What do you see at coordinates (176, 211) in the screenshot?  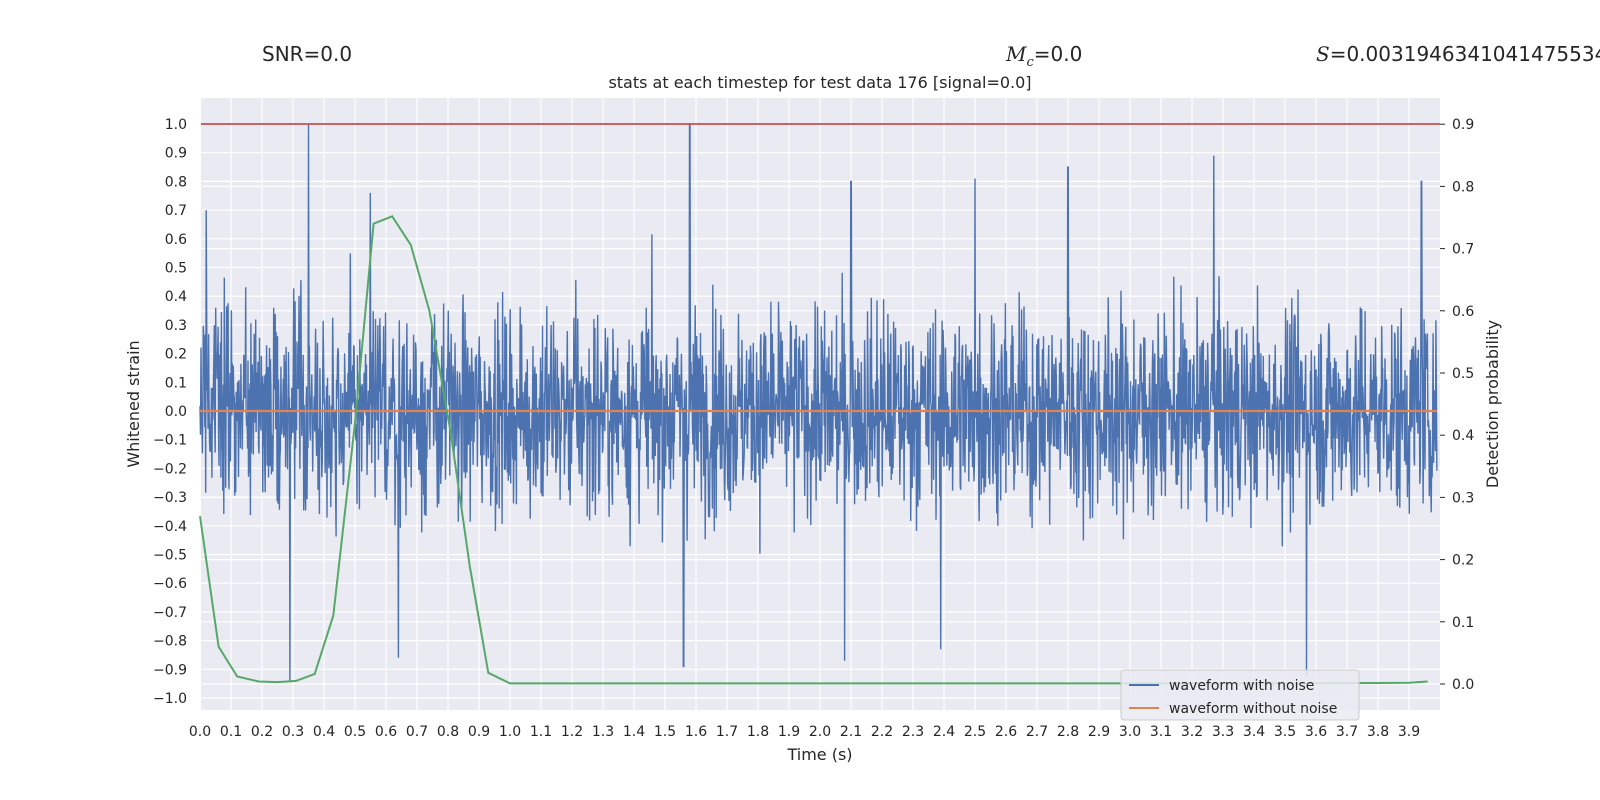 I see `y-tick-label: 0.7` at bounding box center [176, 211].